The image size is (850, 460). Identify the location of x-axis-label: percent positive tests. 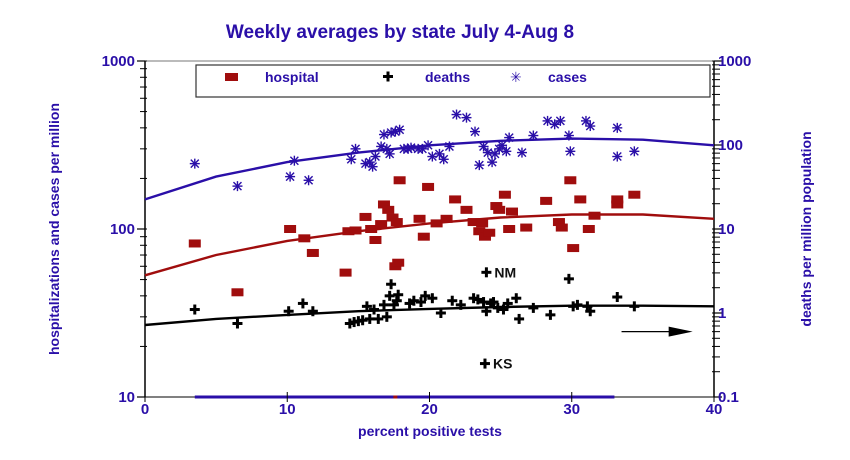
(430, 431).